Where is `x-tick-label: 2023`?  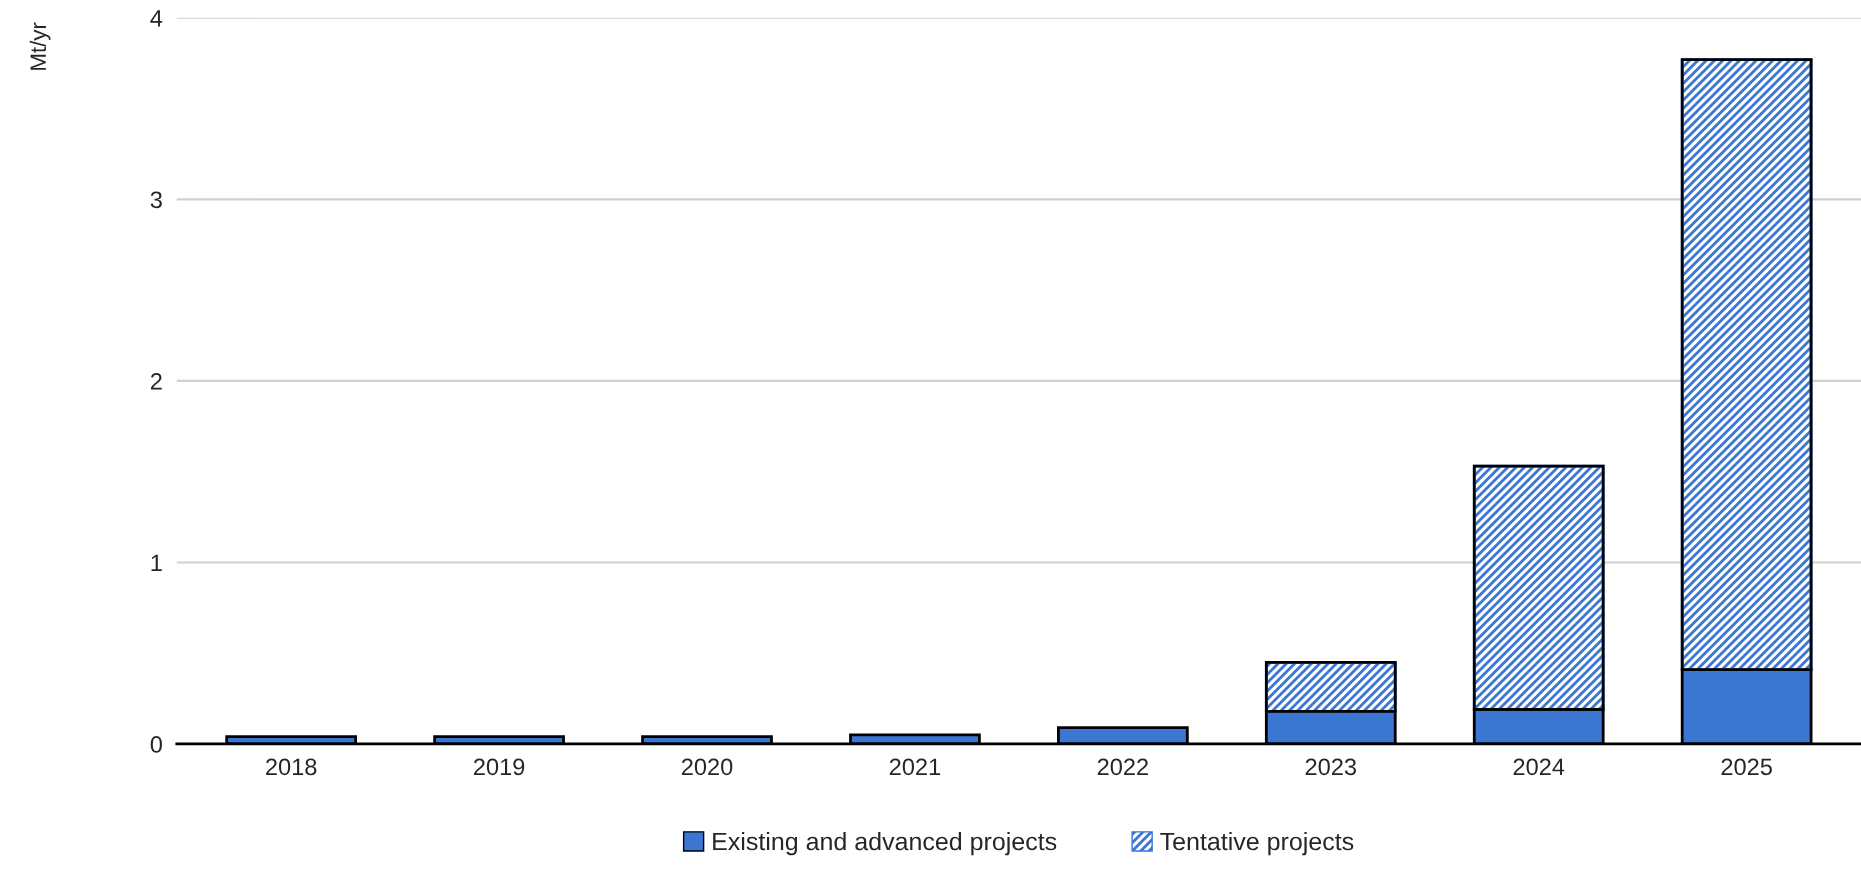 x-tick-label: 2023 is located at coordinates (1331, 767).